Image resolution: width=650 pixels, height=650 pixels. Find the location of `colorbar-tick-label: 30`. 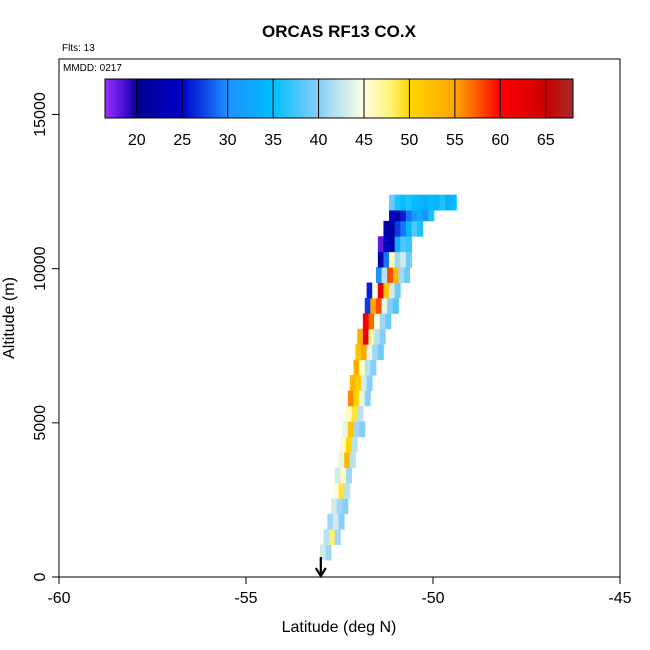

colorbar-tick-label: 30 is located at coordinates (228, 140).